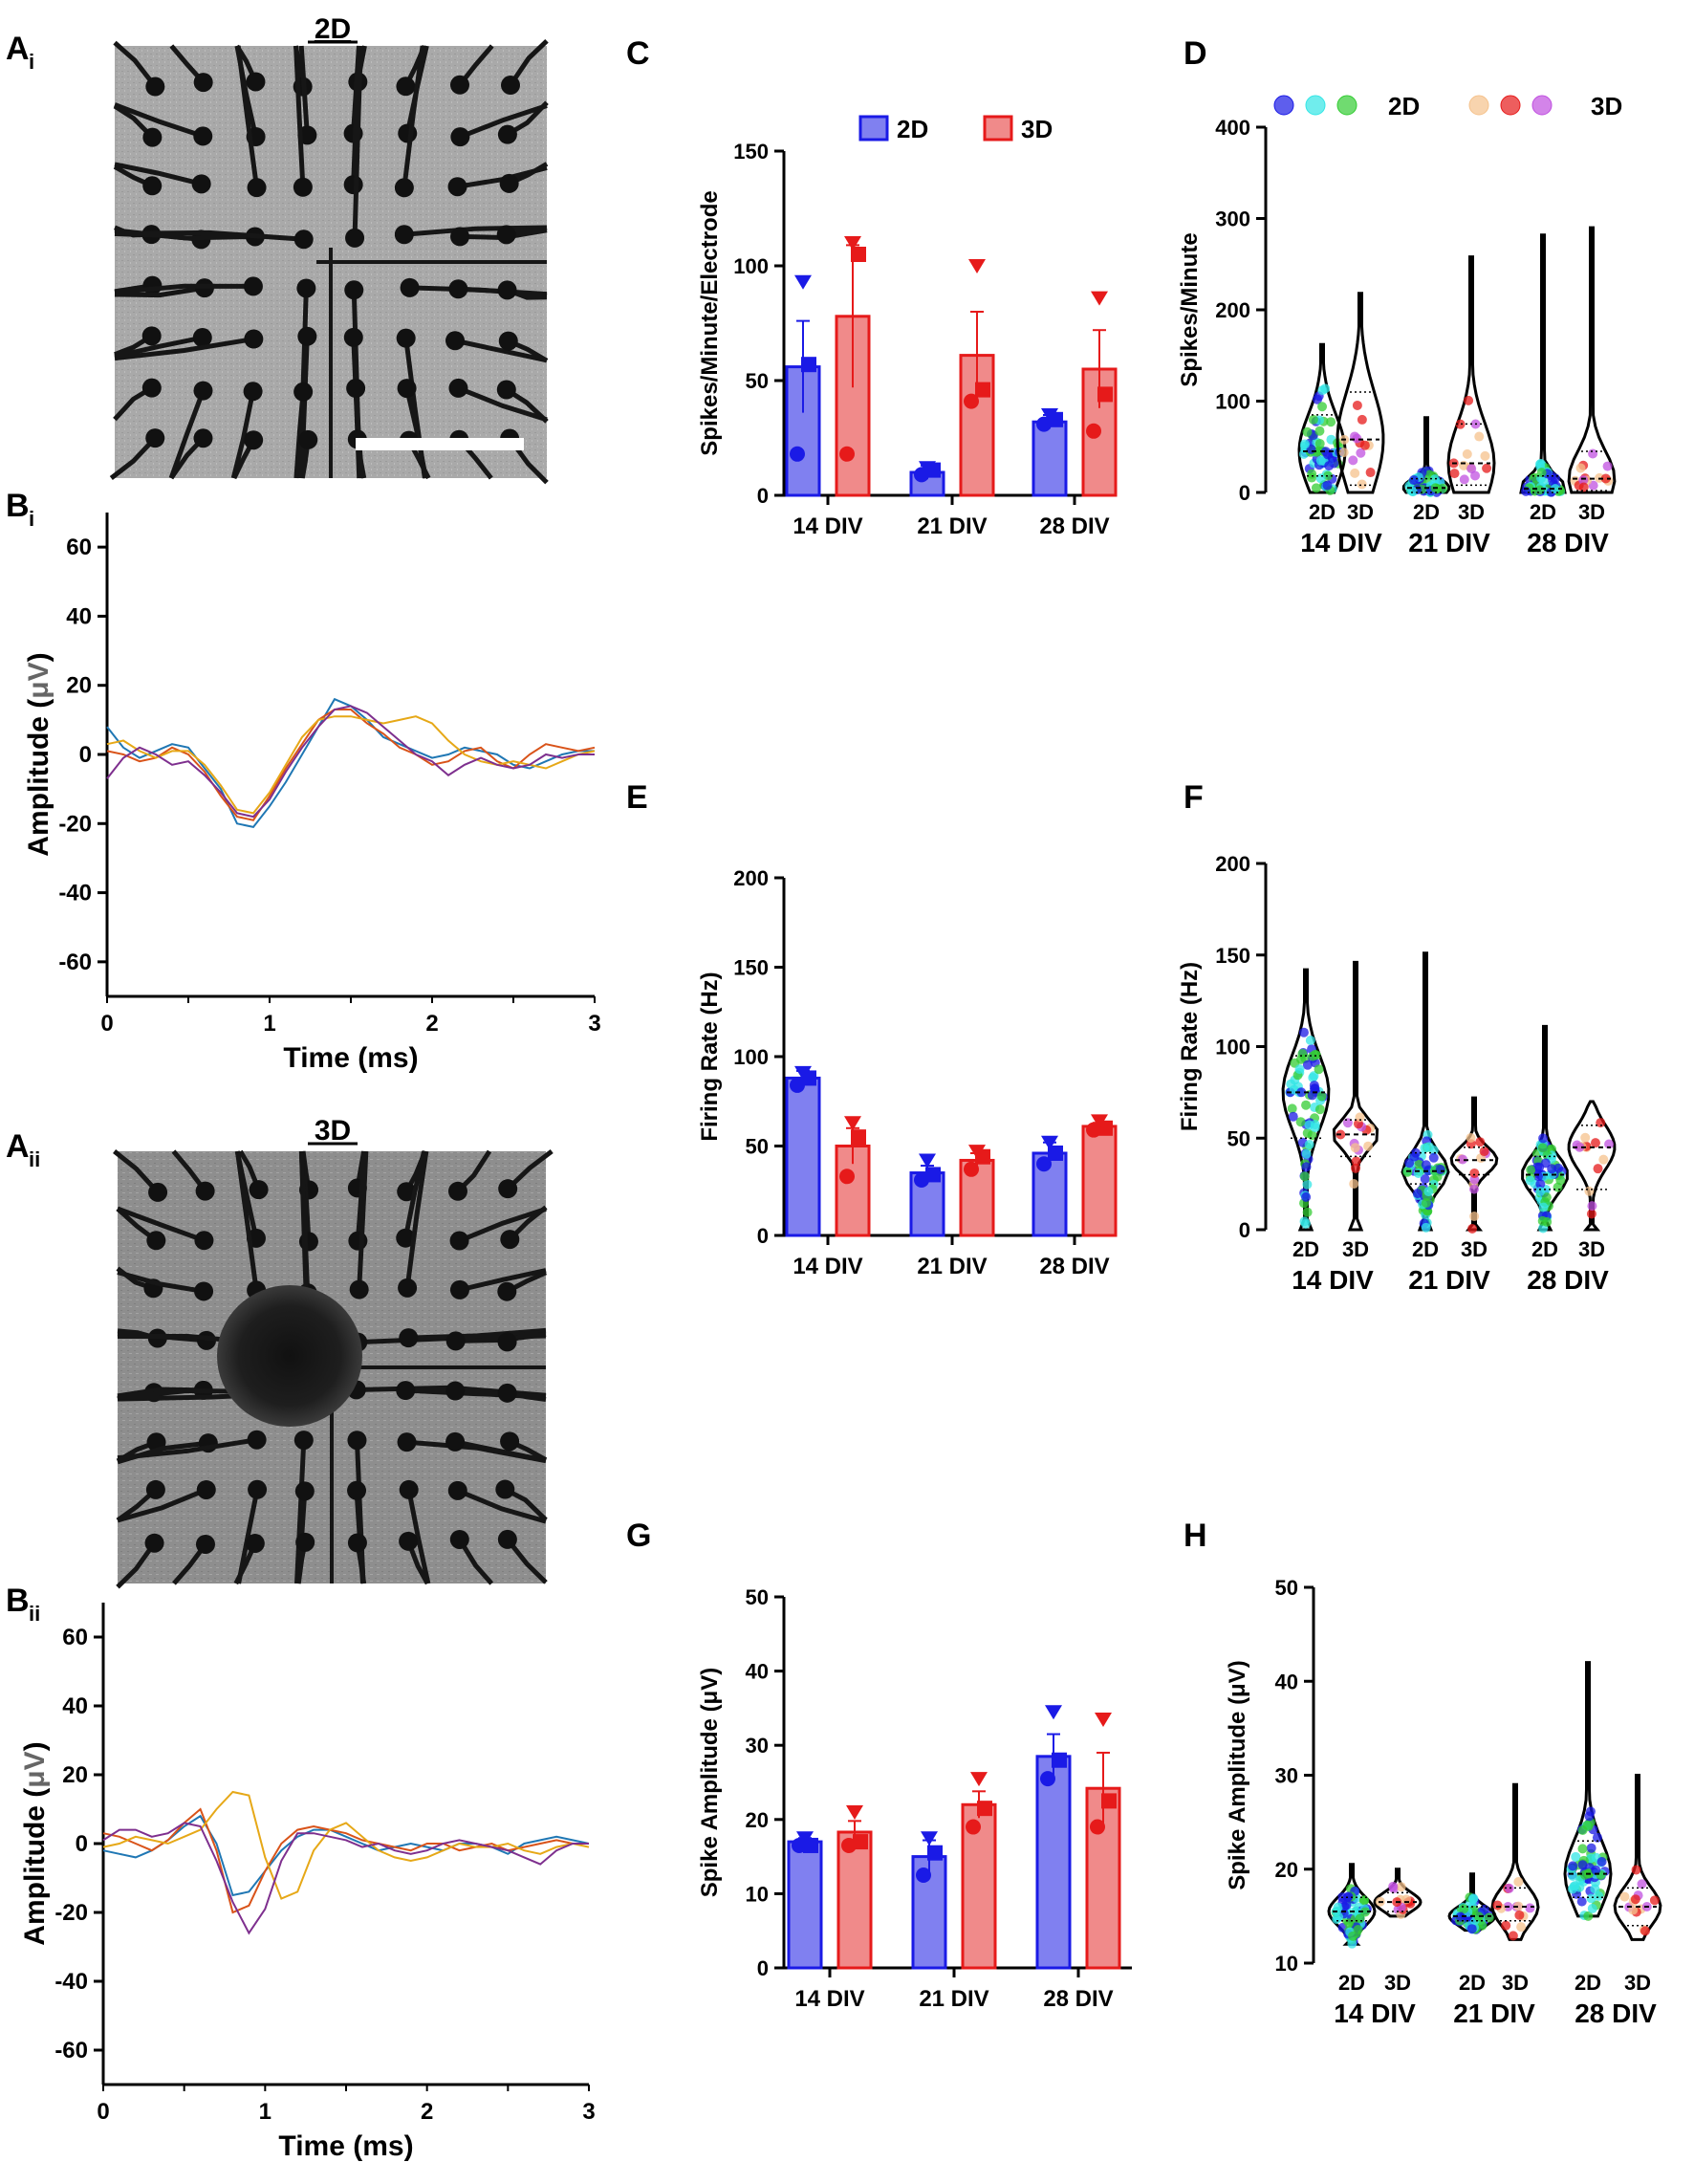 The width and height of the screenshot is (1694, 2184). I want to click on x-tick-label: 14 DIV, so click(829, 1999).